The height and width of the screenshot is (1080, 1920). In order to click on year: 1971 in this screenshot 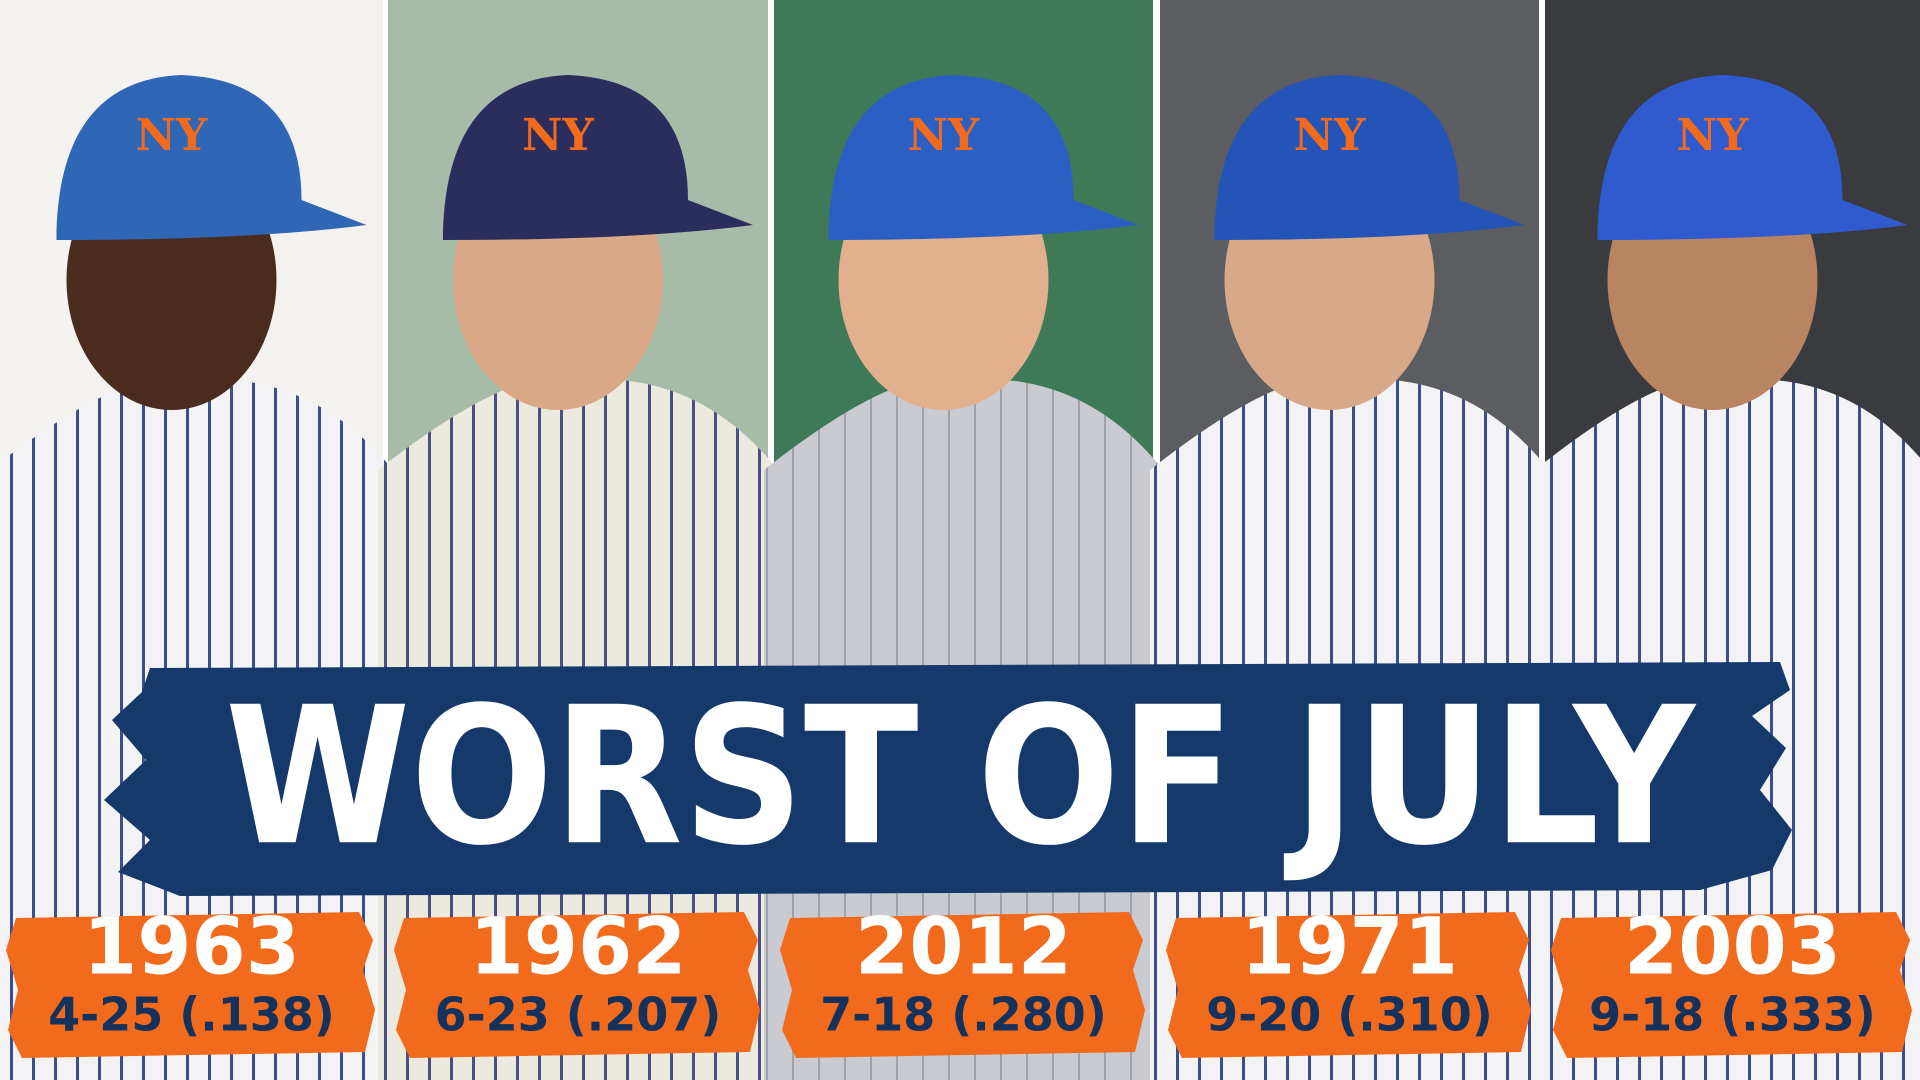, I will do `click(1349, 947)`.